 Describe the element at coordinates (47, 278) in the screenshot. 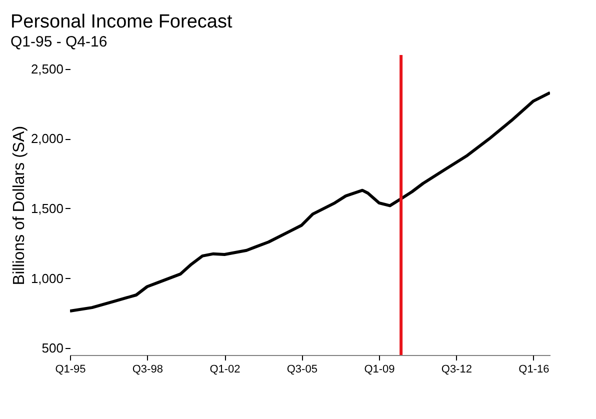

I see `y-tick-label: 1,000` at that location.